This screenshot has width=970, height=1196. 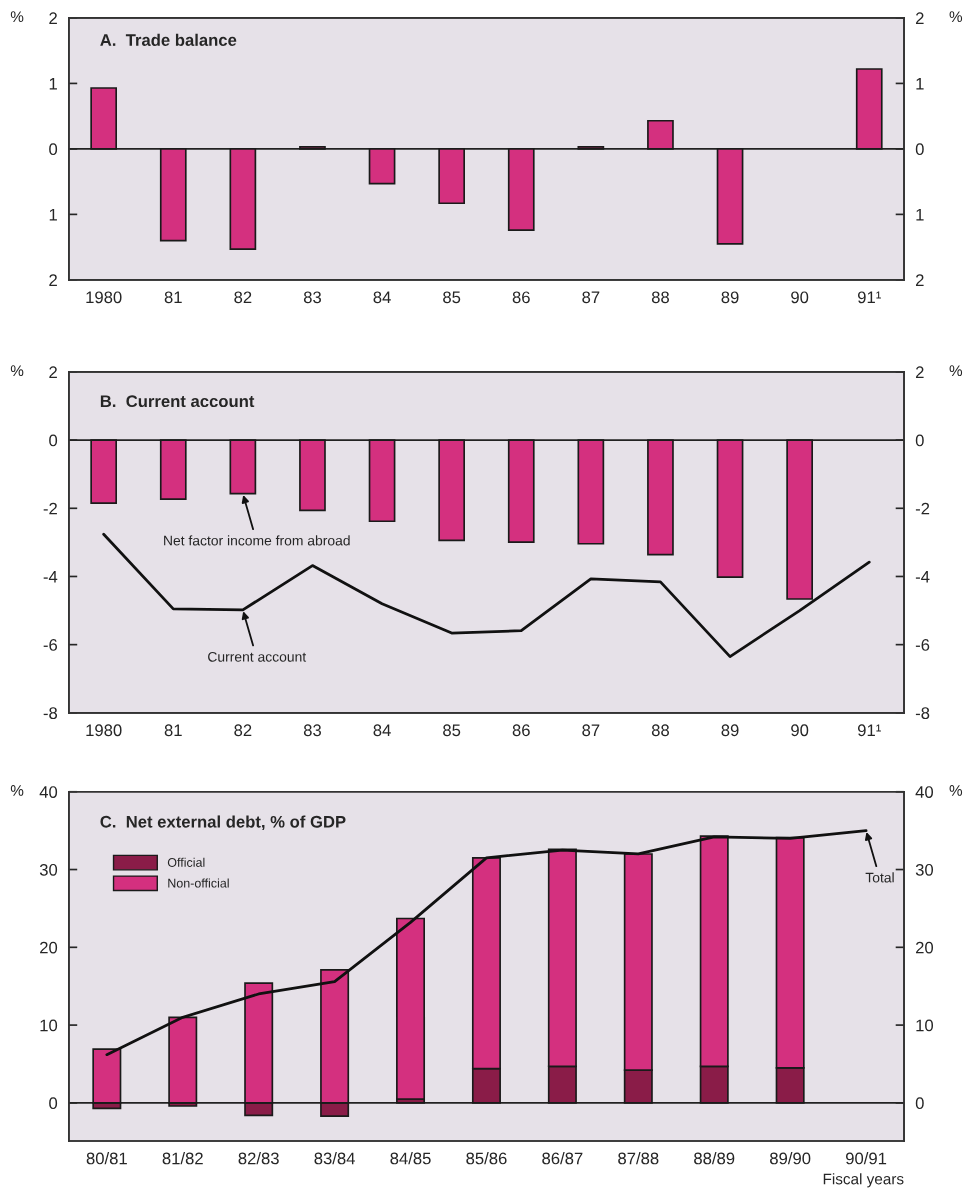 What do you see at coordinates (863, 1180) in the screenshot?
I see `x-axis-title: Fiscal years` at bounding box center [863, 1180].